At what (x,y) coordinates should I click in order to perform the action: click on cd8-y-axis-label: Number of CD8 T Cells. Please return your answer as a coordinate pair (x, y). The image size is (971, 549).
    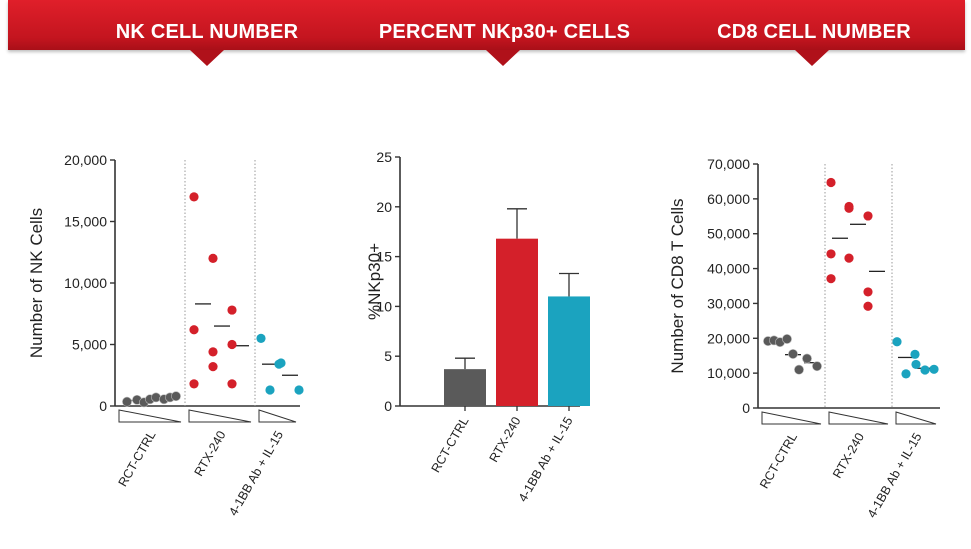
    Looking at the image, I should click on (677, 285).